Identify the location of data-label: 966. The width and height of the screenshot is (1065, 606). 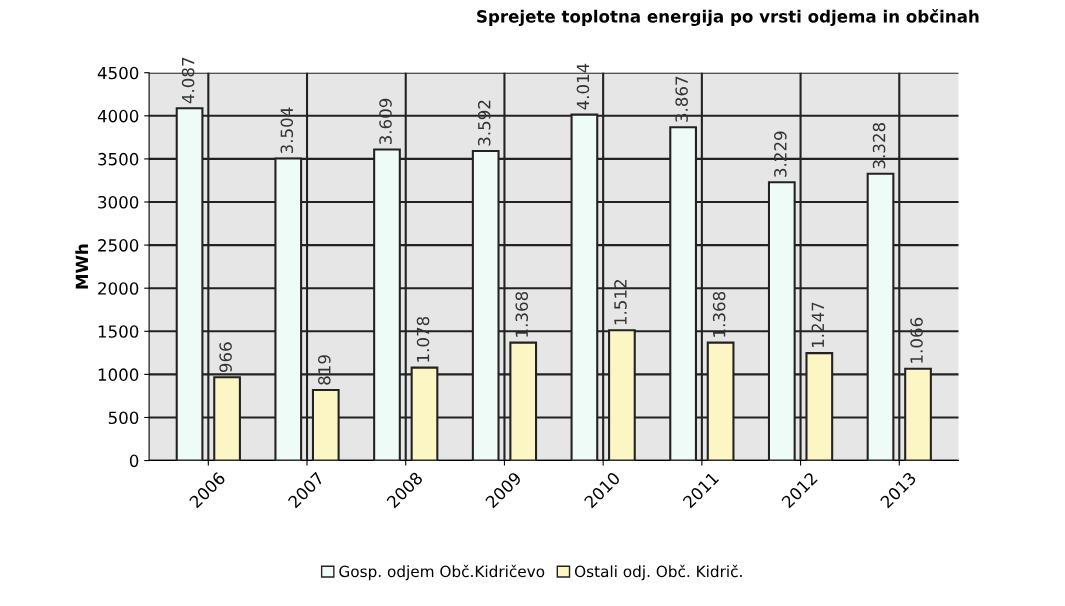
(225, 357).